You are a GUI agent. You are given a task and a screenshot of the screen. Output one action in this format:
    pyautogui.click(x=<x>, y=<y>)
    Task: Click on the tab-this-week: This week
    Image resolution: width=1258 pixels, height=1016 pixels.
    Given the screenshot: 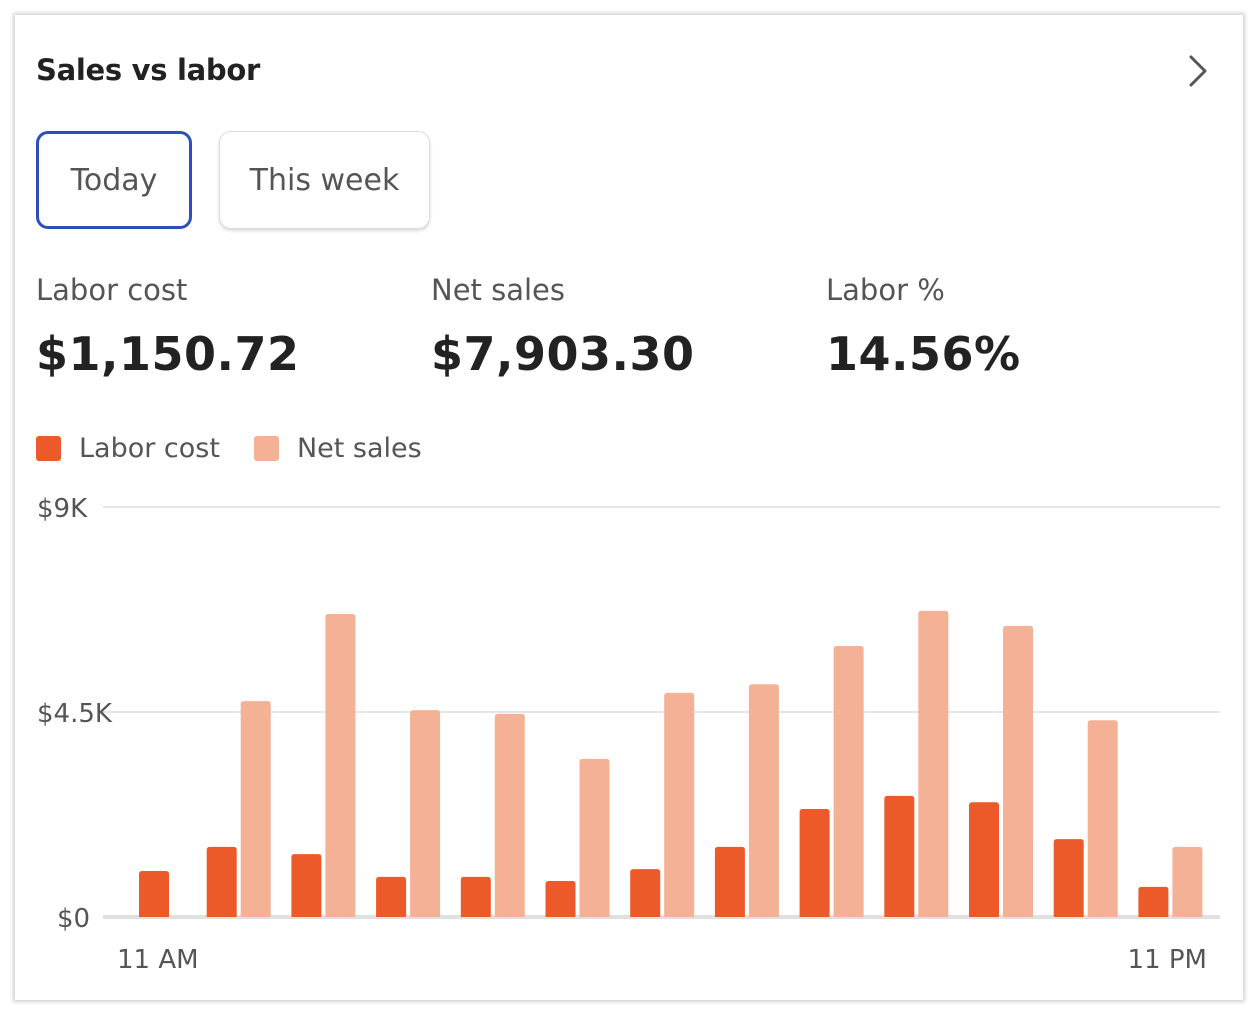 What is the action you would take?
    pyautogui.click(x=324, y=180)
    